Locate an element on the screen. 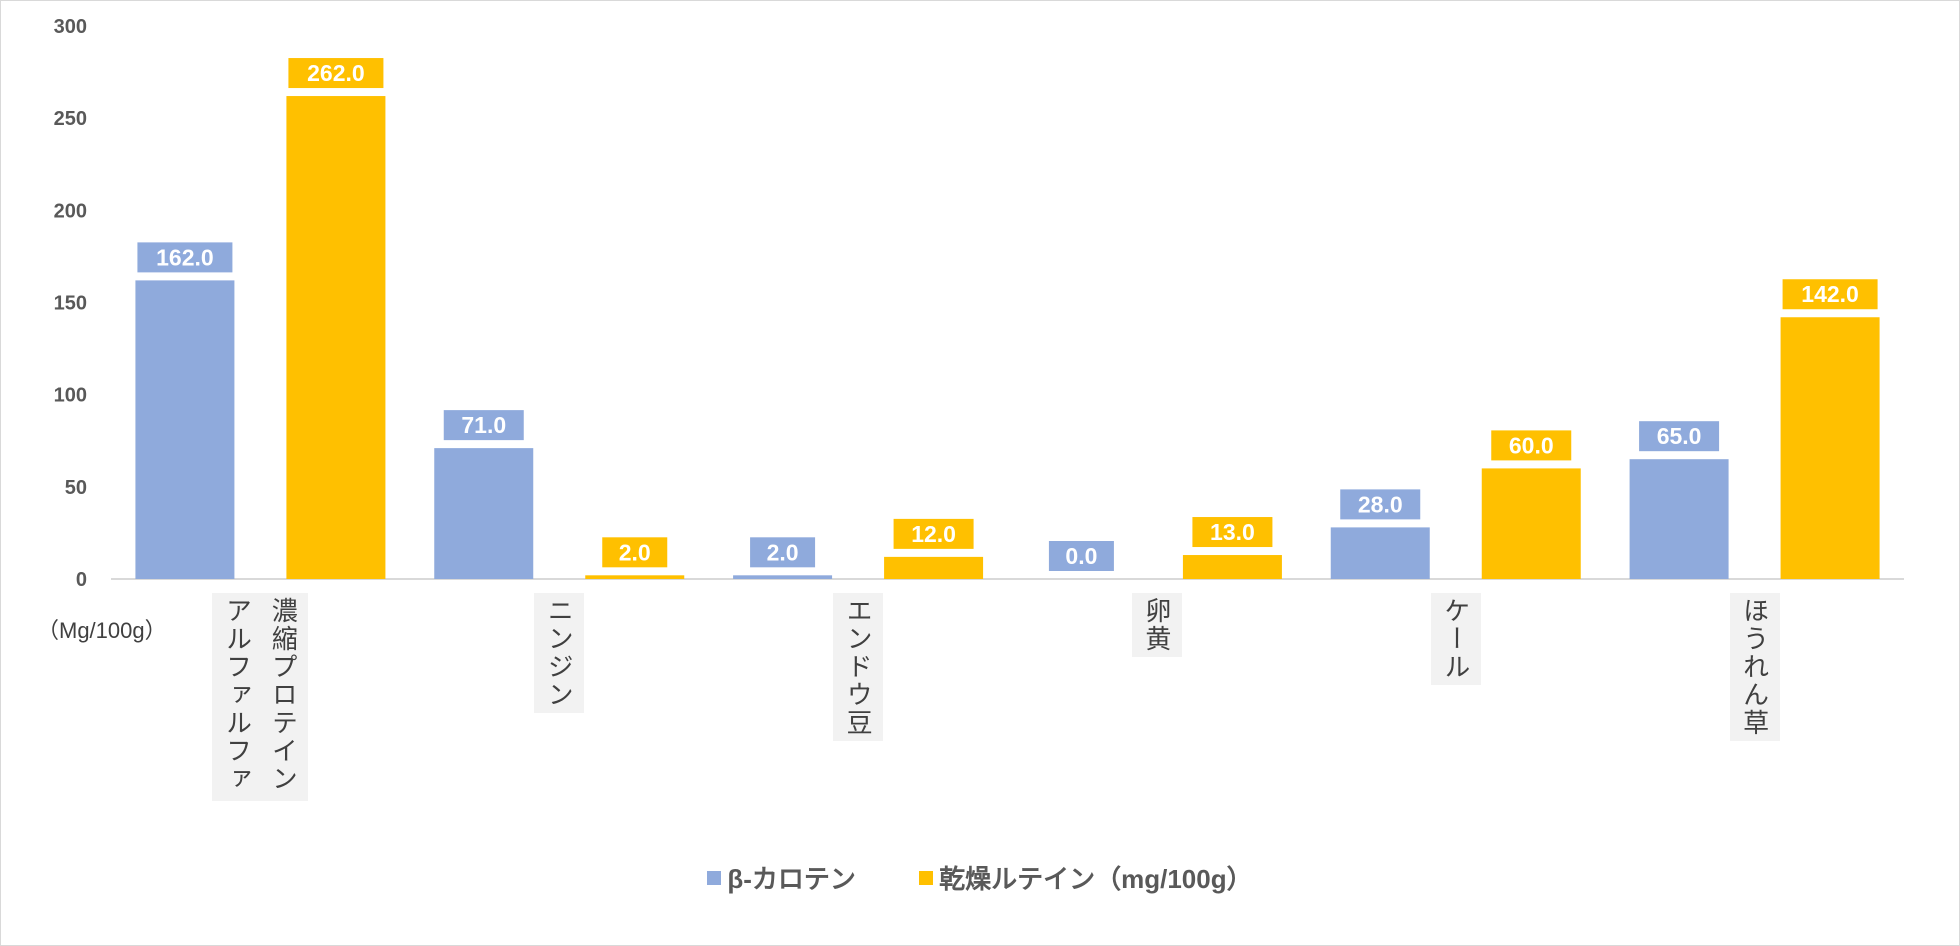 The width and height of the screenshot is (1960, 946). data-label: 142.0 is located at coordinates (1830, 294).